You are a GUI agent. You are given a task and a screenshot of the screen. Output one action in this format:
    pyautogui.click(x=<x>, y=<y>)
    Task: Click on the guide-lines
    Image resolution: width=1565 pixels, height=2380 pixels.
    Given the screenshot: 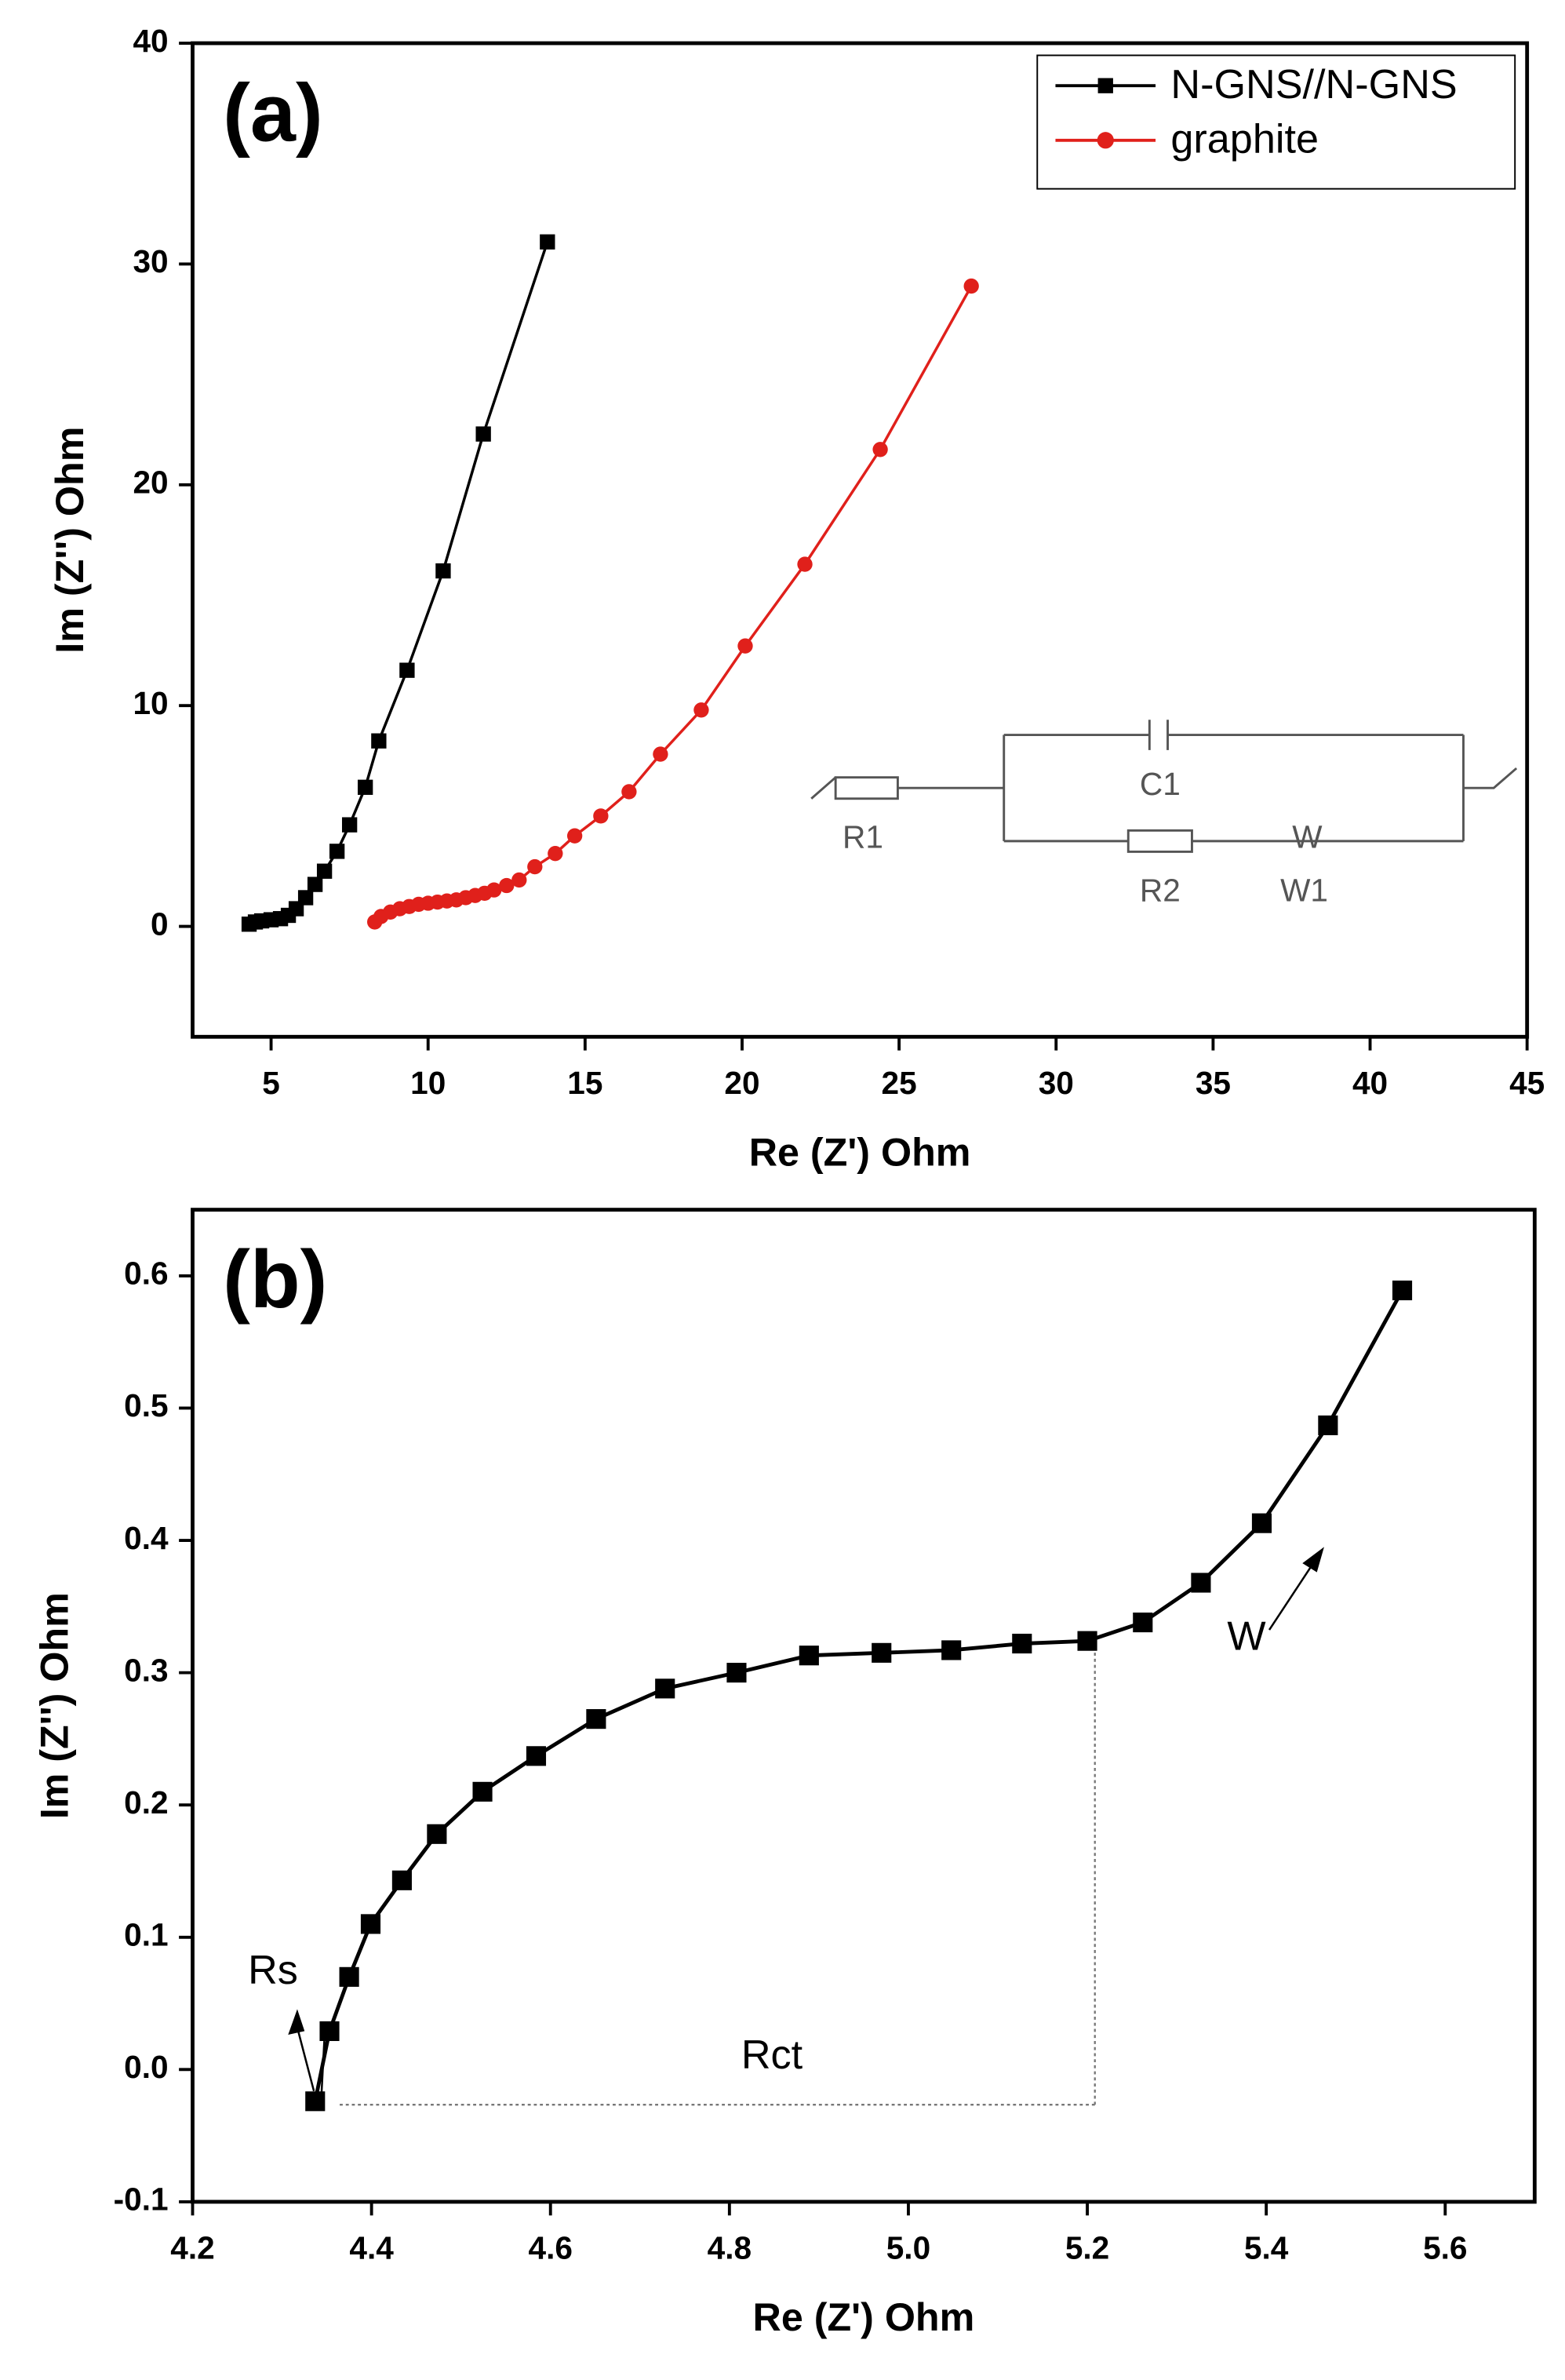 What is the action you would take?
    pyautogui.click(x=718, y=1876)
    